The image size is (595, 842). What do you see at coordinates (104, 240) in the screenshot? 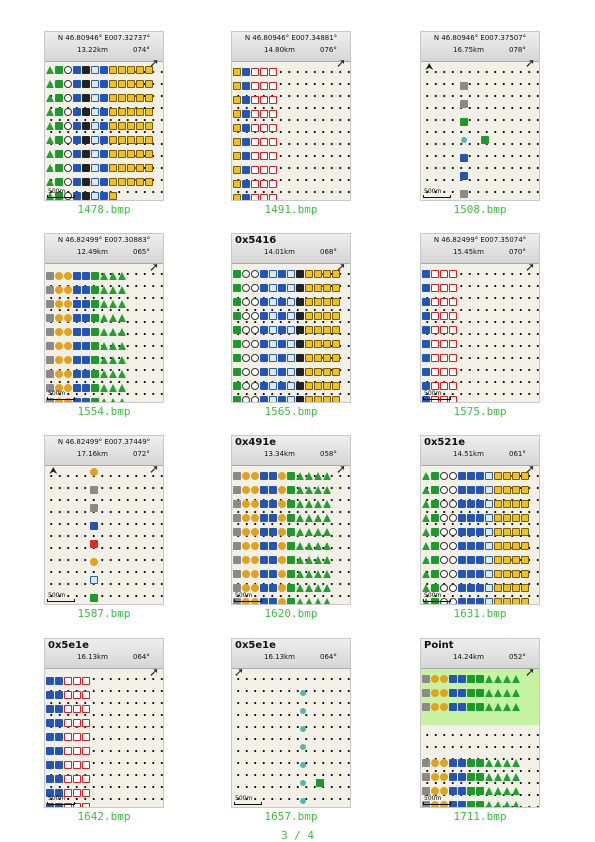
I see `coordinates: N 46.82499° E007.30883°` at bounding box center [104, 240].